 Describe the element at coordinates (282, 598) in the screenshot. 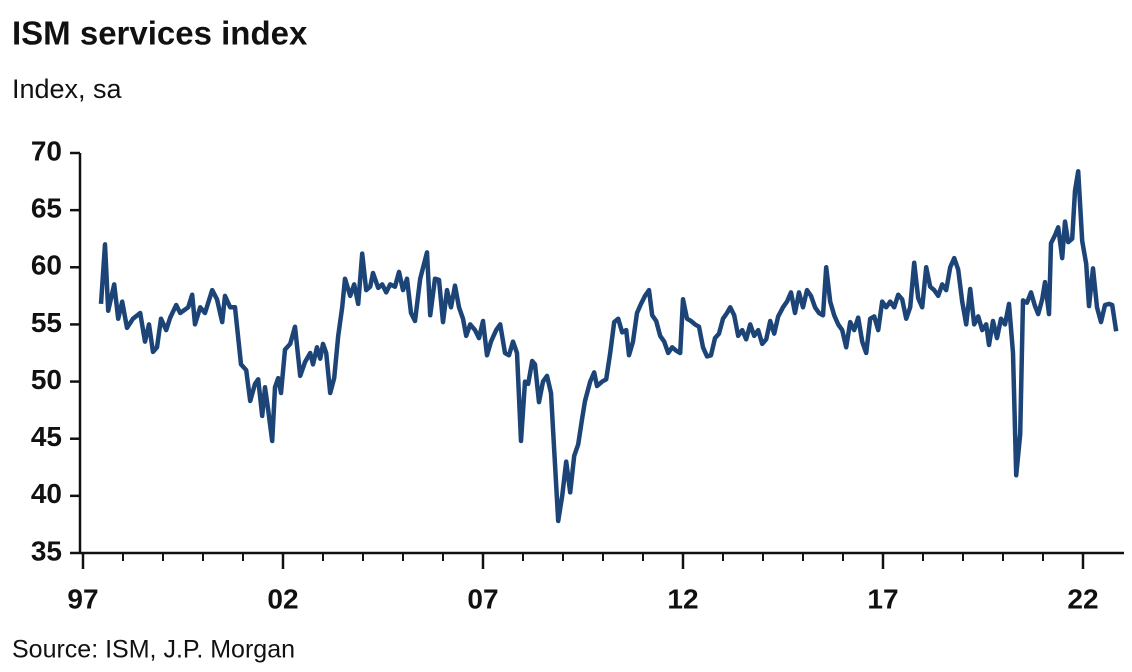

I see `x-tick-label: 02` at that location.